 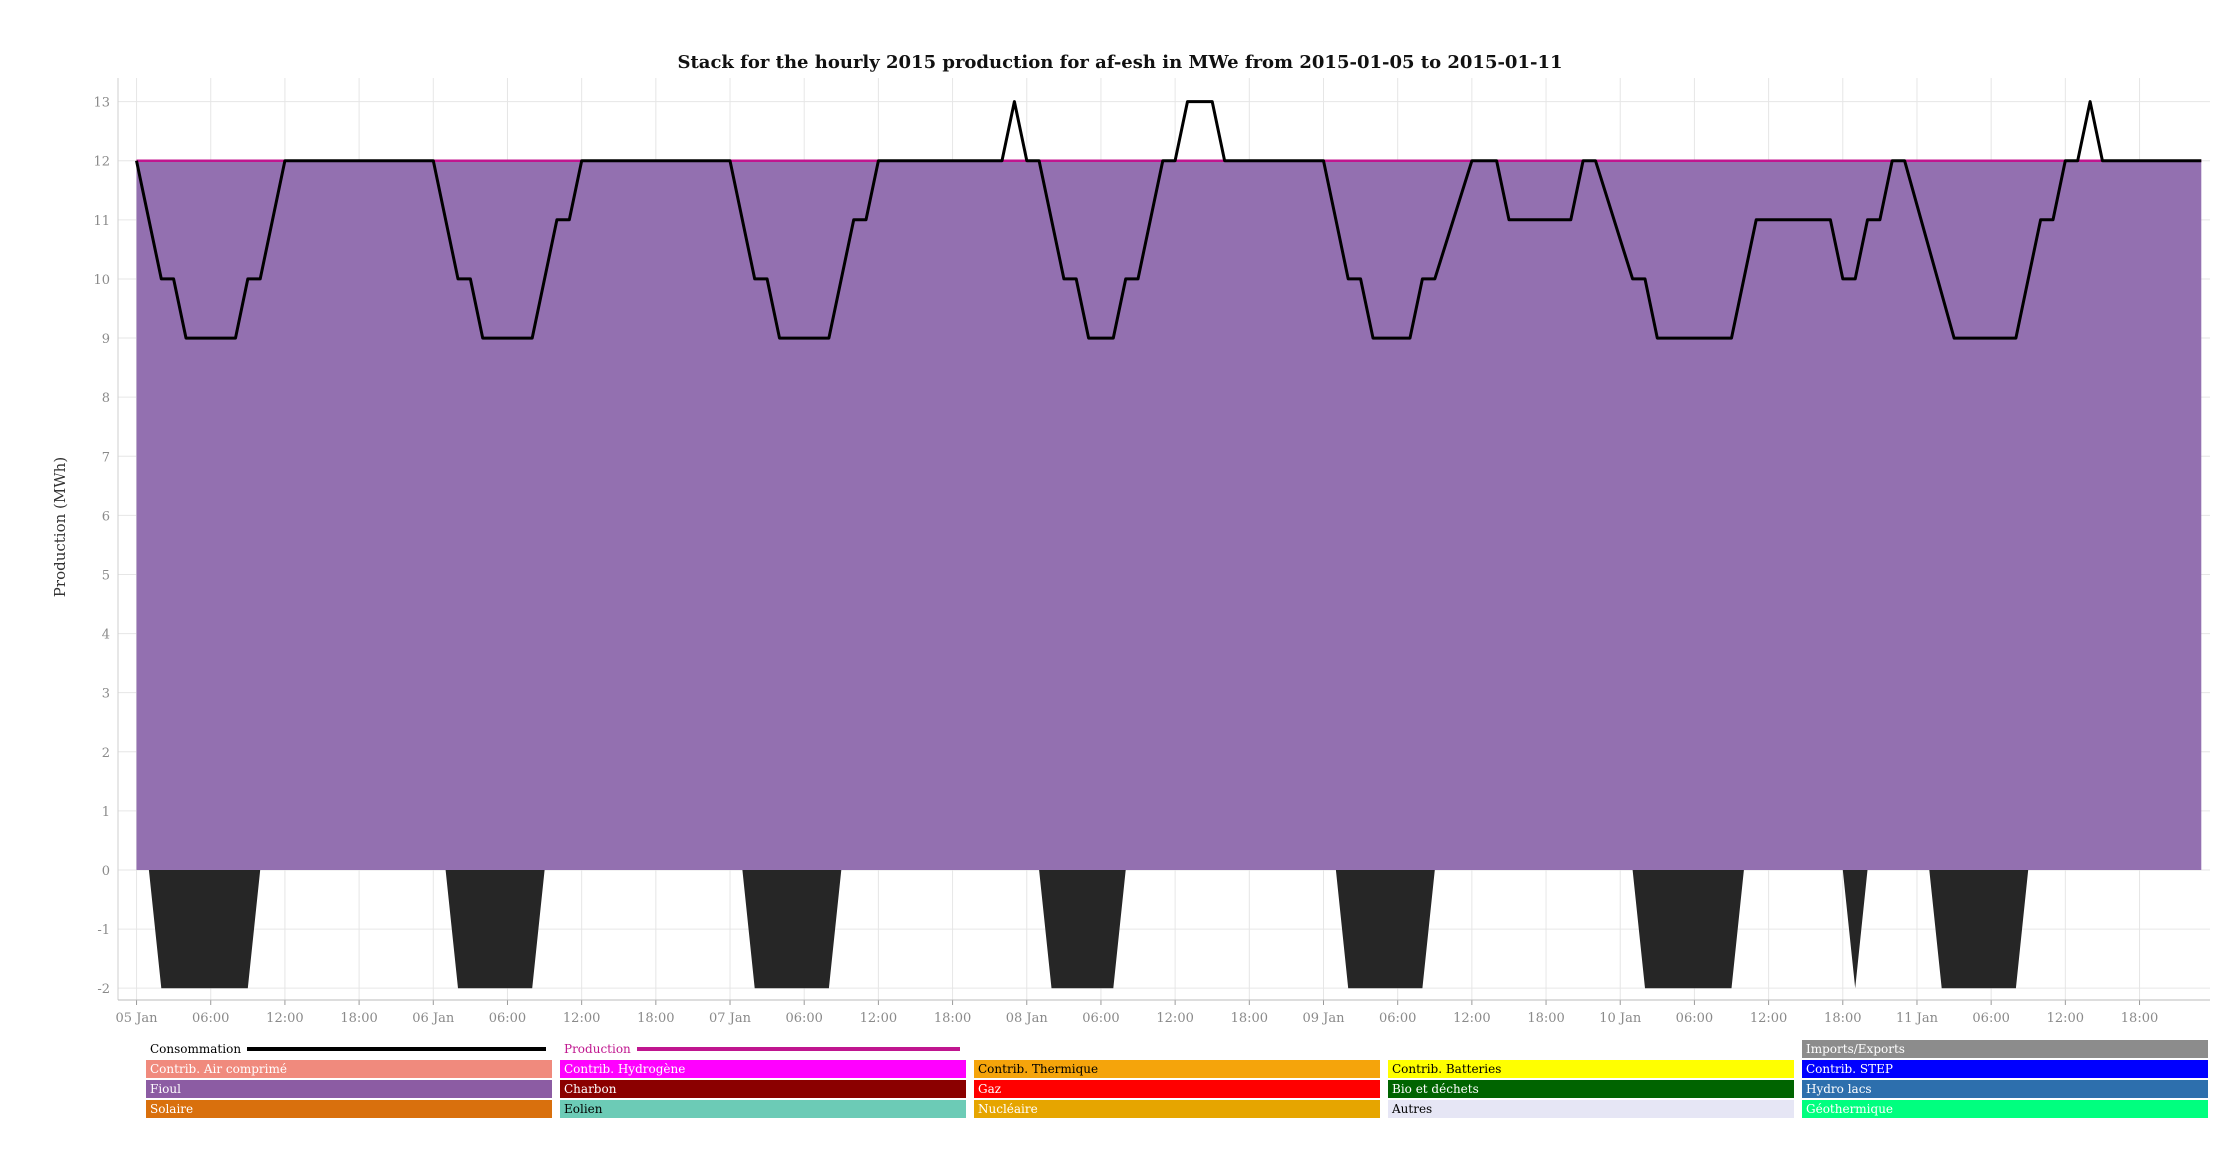 I want to click on legend-entry: Consommation, so click(x=349, y=1049).